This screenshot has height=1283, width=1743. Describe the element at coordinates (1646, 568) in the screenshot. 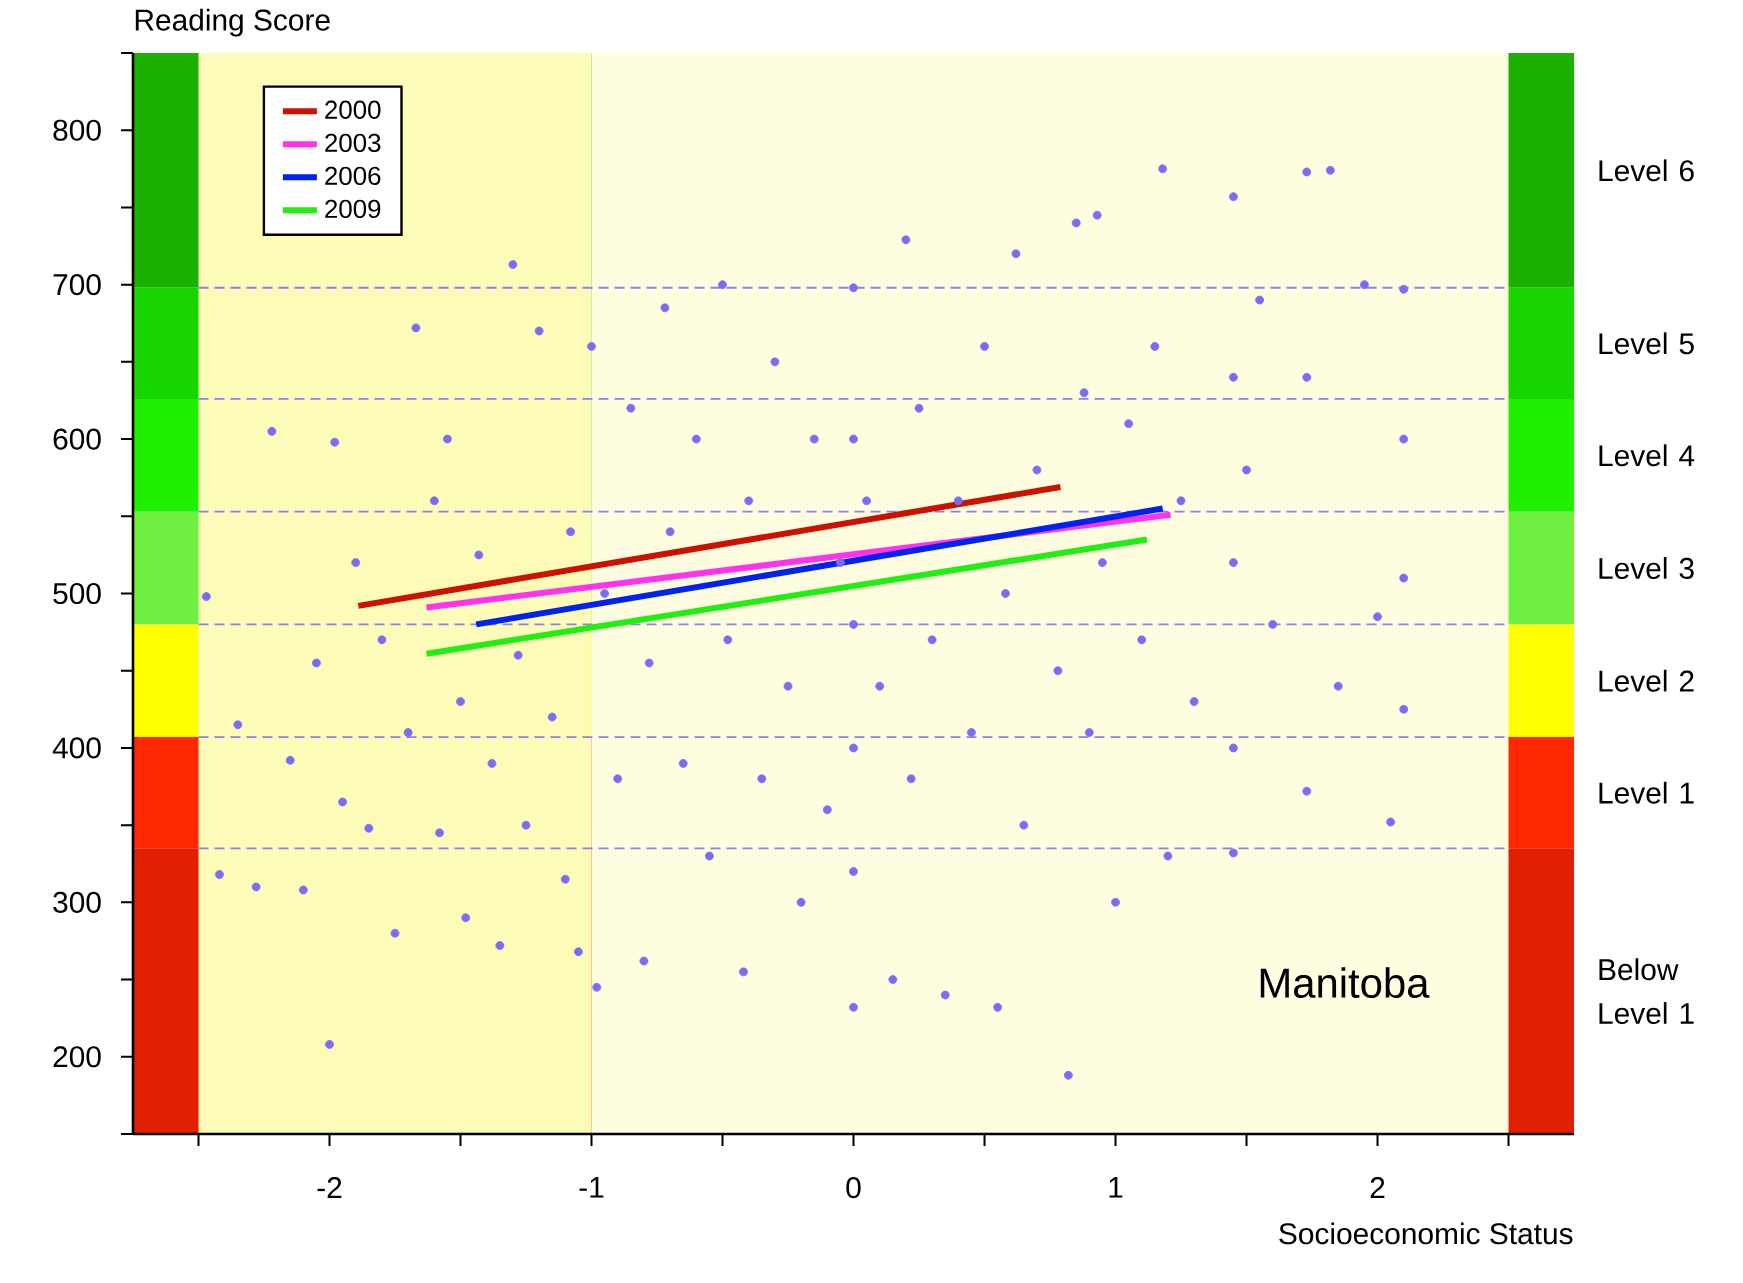

I see `band-label: Level 3` at that location.